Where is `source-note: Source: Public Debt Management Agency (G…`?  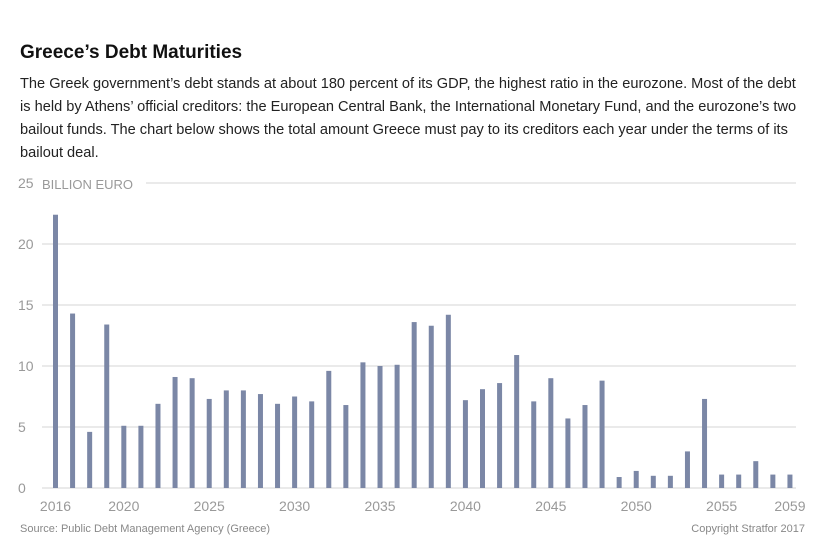
source-note: Source: Public Debt Management Agency (G… is located at coordinates (145, 529).